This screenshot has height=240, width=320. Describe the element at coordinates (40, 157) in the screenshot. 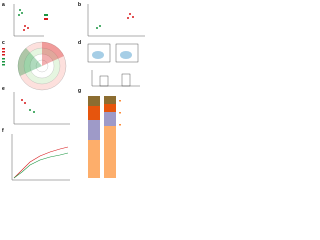

I see `line-f` at that location.